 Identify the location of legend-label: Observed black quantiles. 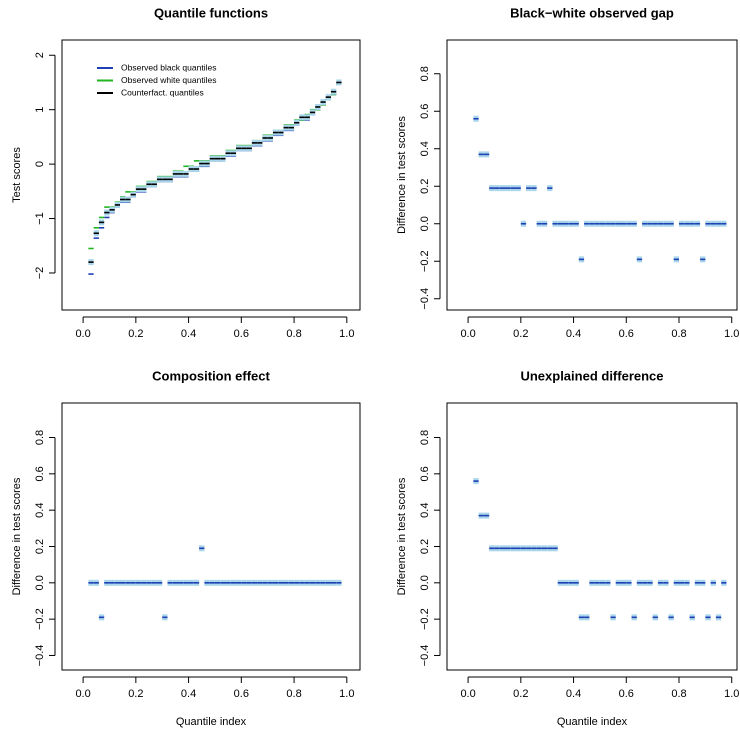
(168, 67).